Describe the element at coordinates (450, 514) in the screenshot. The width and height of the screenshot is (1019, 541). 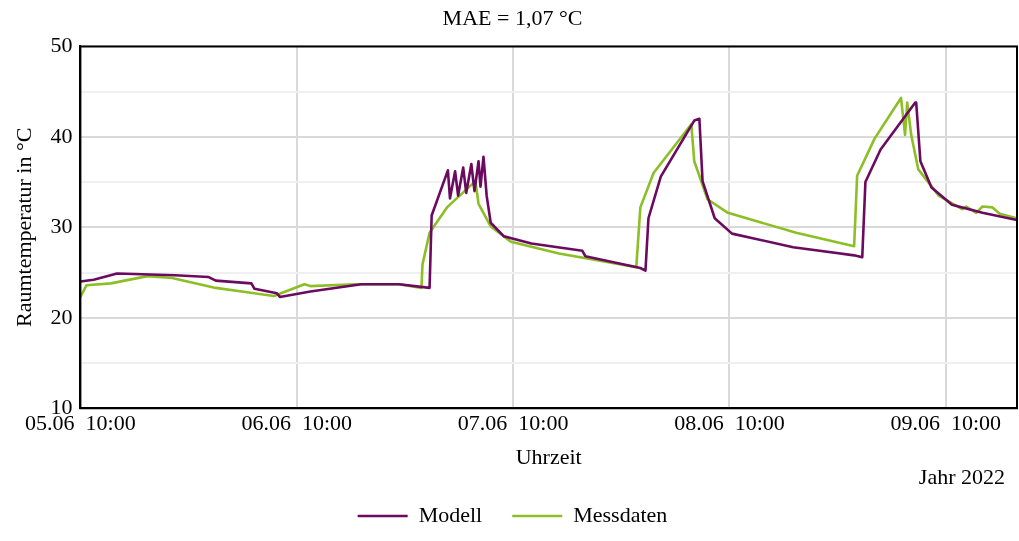
I see `legend-label: Modell` at that location.